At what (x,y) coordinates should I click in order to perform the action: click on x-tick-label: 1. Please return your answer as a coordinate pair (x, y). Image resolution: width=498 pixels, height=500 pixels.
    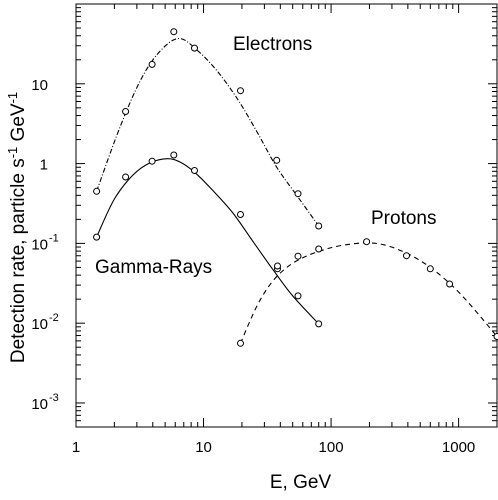
    Looking at the image, I should click on (76, 447).